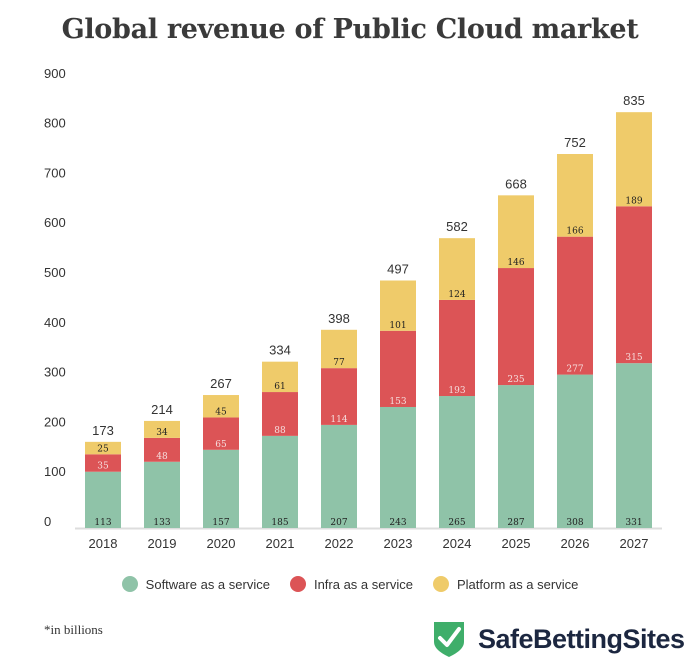  What do you see at coordinates (633, 201) in the screenshot?
I see `bar-value-label: 189` at bounding box center [633, 201].